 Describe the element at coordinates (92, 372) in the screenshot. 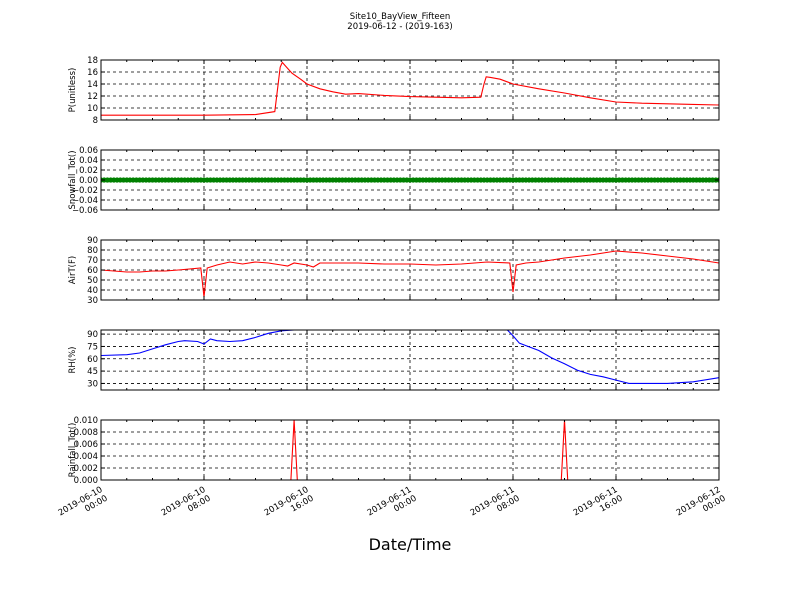

I see `y-tick-label: 45` at that location.